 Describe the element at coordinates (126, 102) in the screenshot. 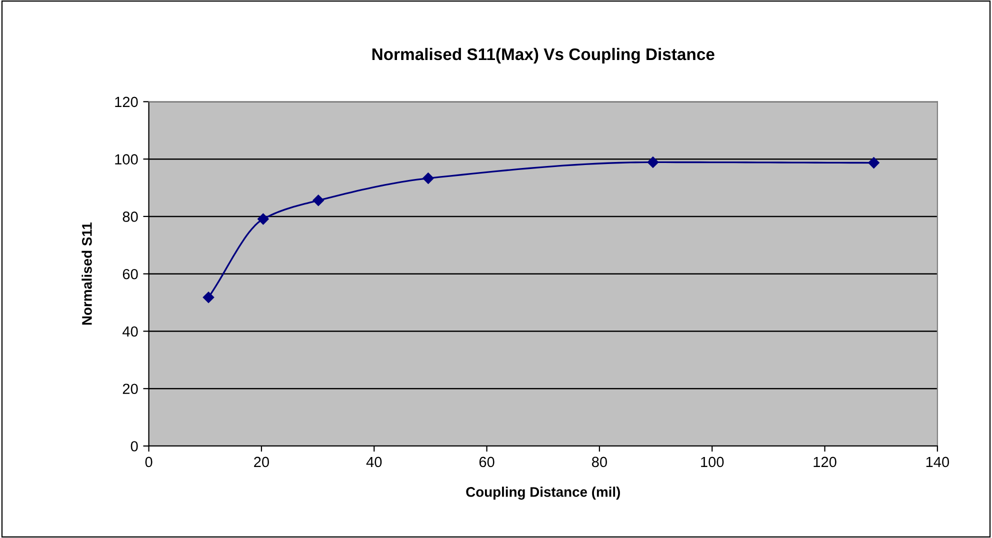

I see `y-tick-label: 120` at that location.